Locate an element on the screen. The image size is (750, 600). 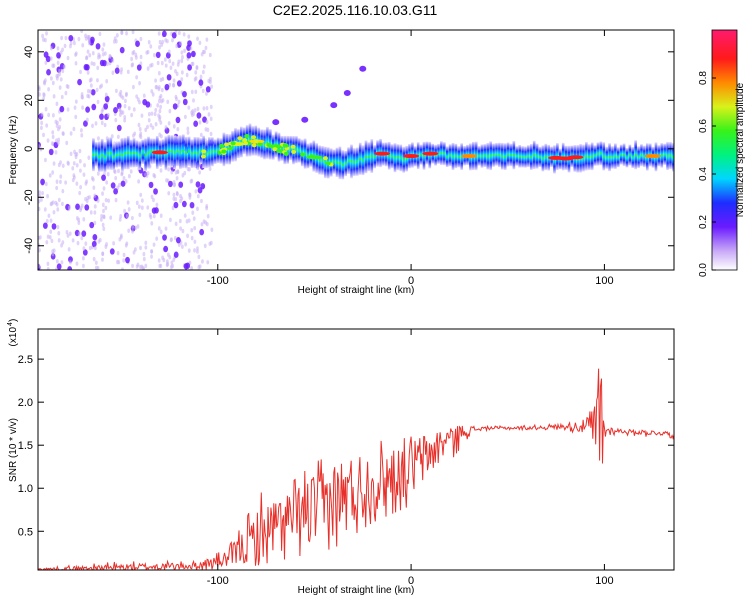
ridge-hotspot is located at coordinates (275, 146).